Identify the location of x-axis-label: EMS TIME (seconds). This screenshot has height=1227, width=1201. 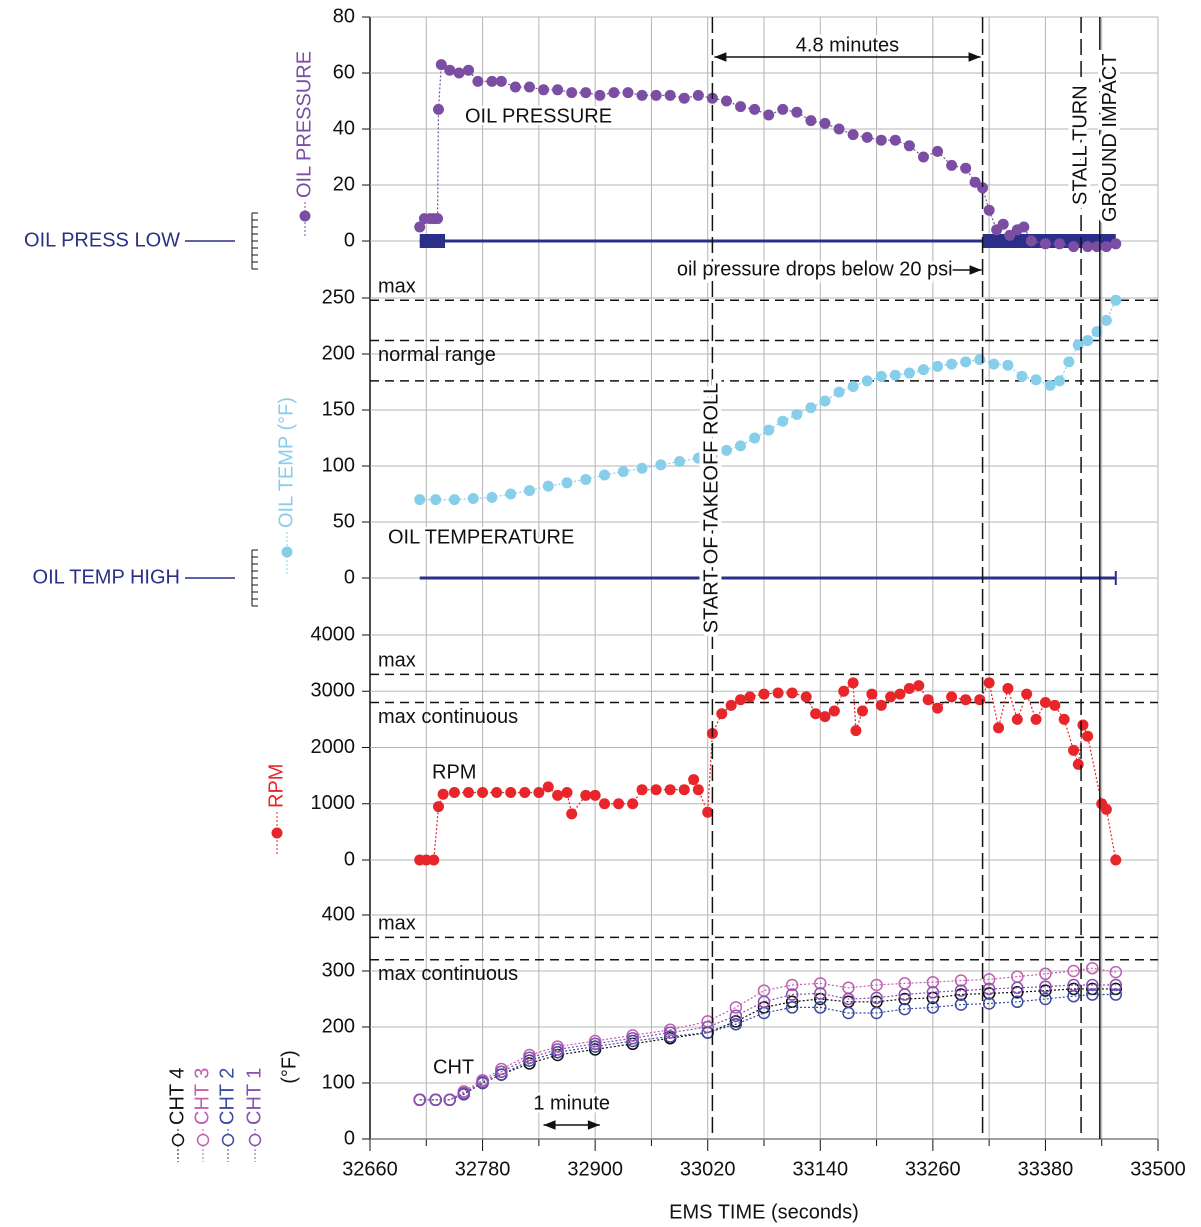
(764, 1212).